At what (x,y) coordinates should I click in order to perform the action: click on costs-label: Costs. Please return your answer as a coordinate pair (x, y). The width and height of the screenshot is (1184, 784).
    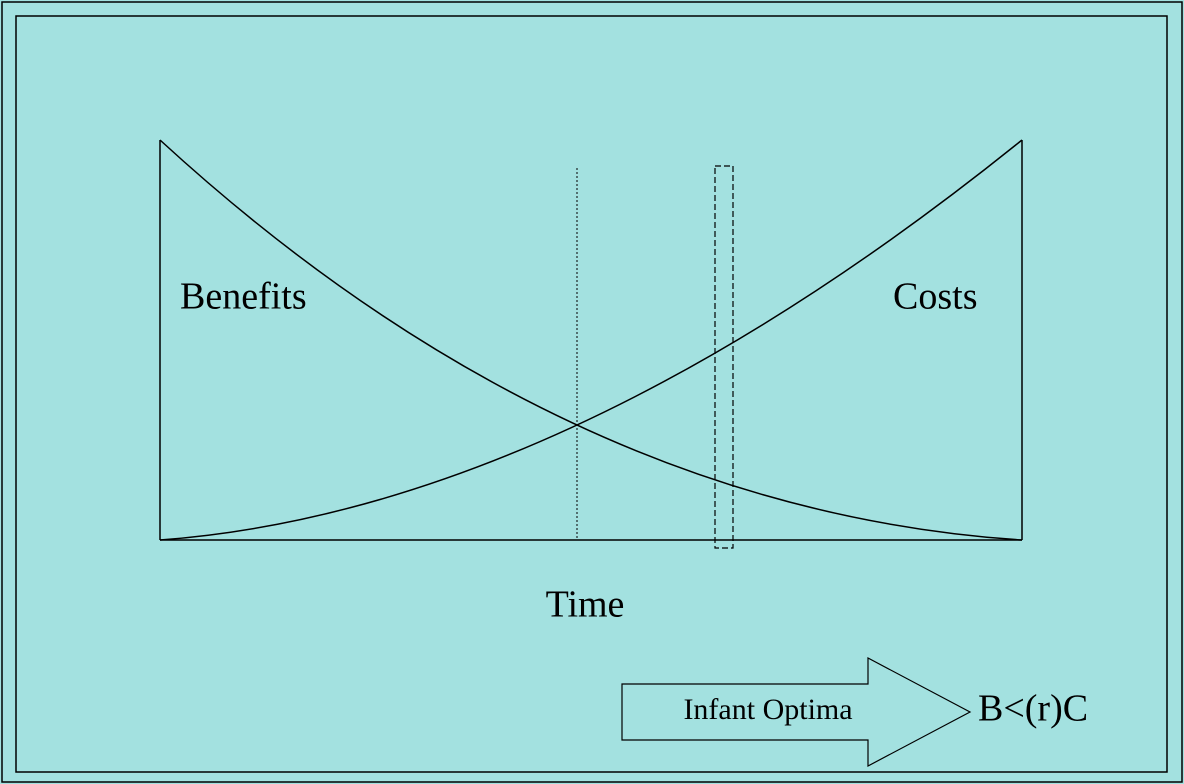
    Looking at the image, I should click on (935, 297).